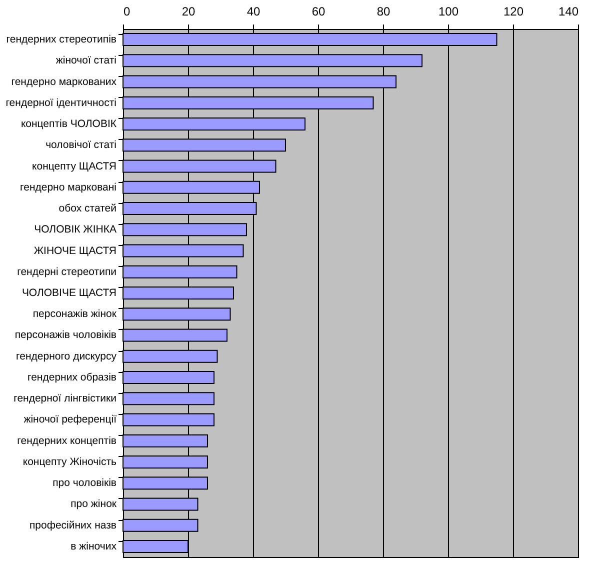 The width and height of the screenshot is (611, 583). What do you see at coordinates (73, 525) in the screenshot?
I see `y-tick-label: професійних назв` at bounding box center [73, 525].